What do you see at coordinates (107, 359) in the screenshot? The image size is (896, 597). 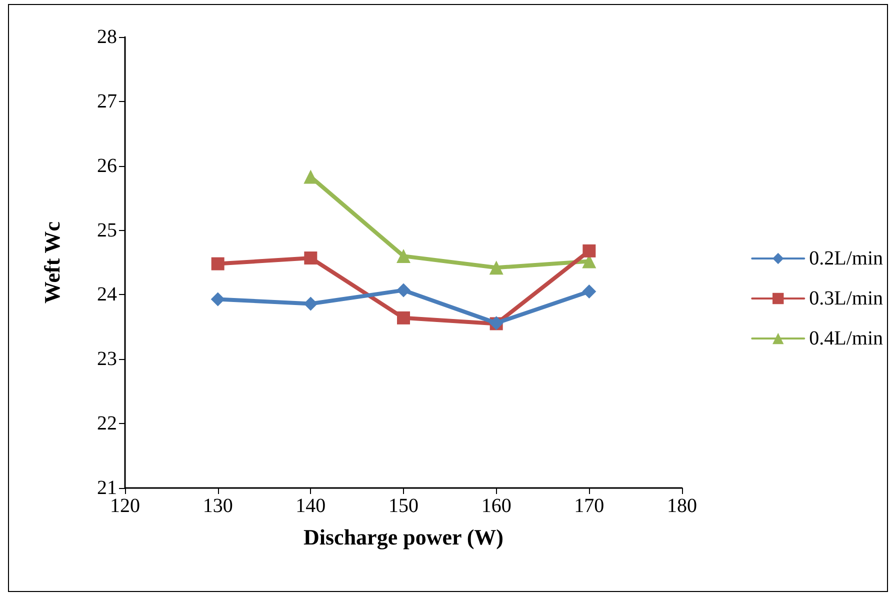 I see `y-tick-label: 23` at bounding box center [107, 359].